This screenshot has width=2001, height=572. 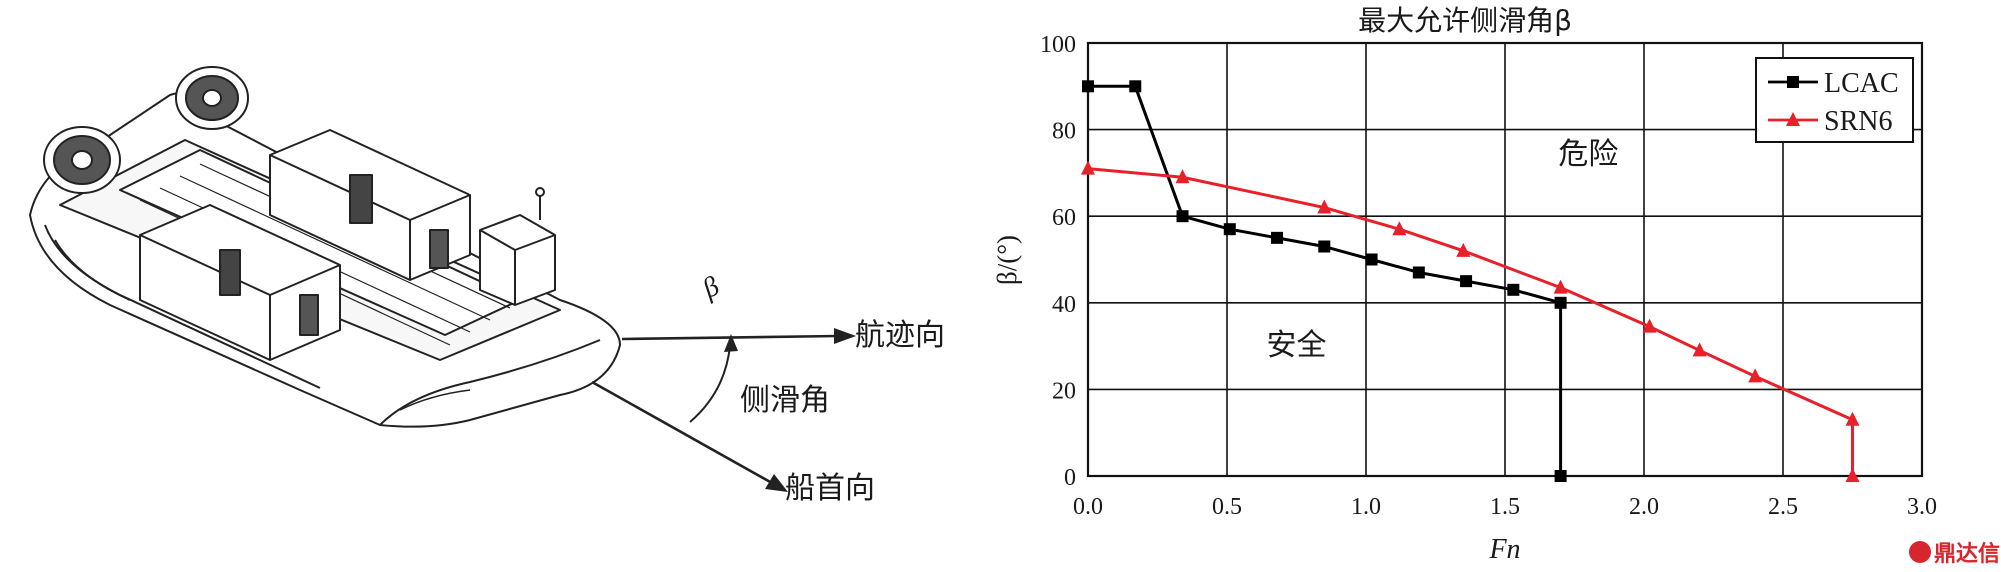 I want to click on region-annotation: 安全, so click(x=1297, y=345).